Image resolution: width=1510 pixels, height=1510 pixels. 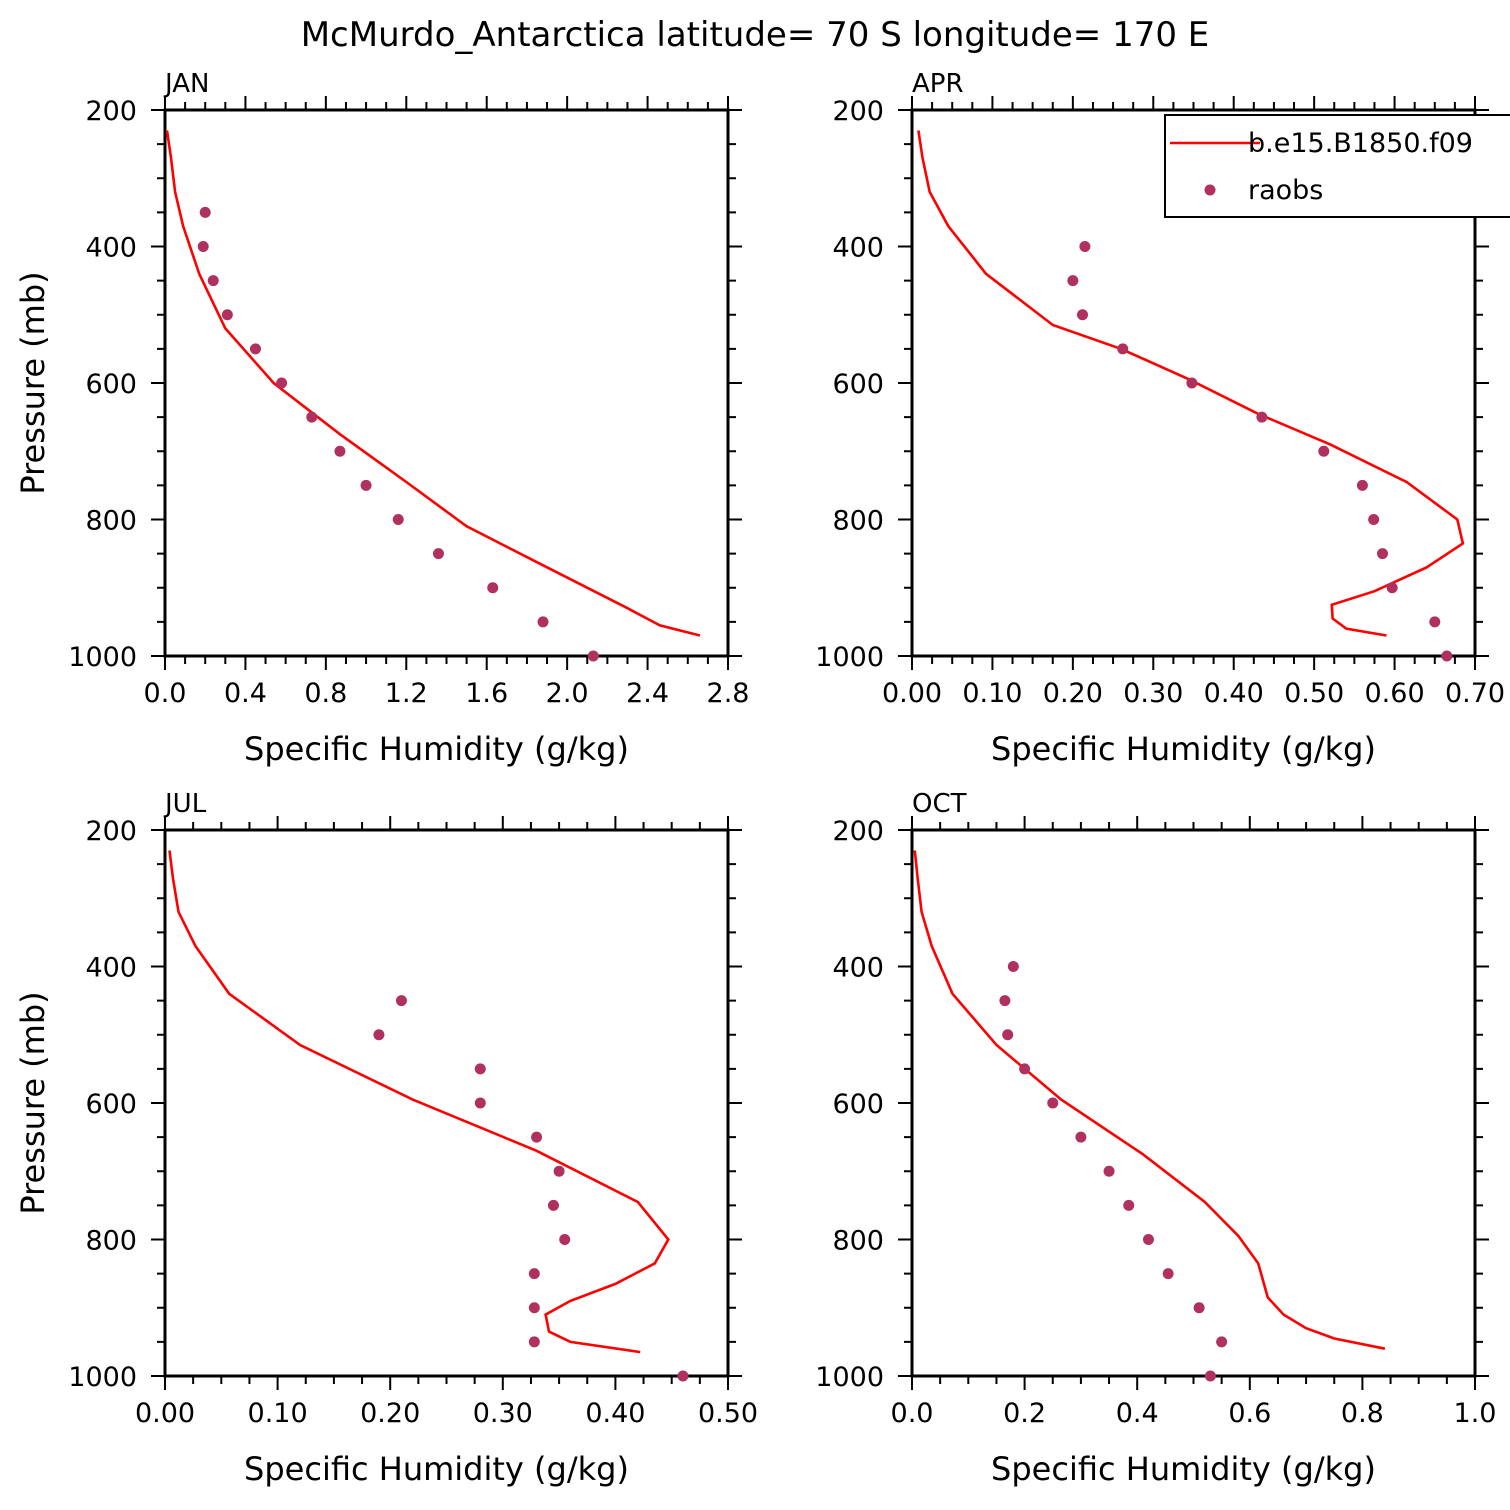 I want to click on legend-label-raobs: raobs, so click(x=1285, y=190).